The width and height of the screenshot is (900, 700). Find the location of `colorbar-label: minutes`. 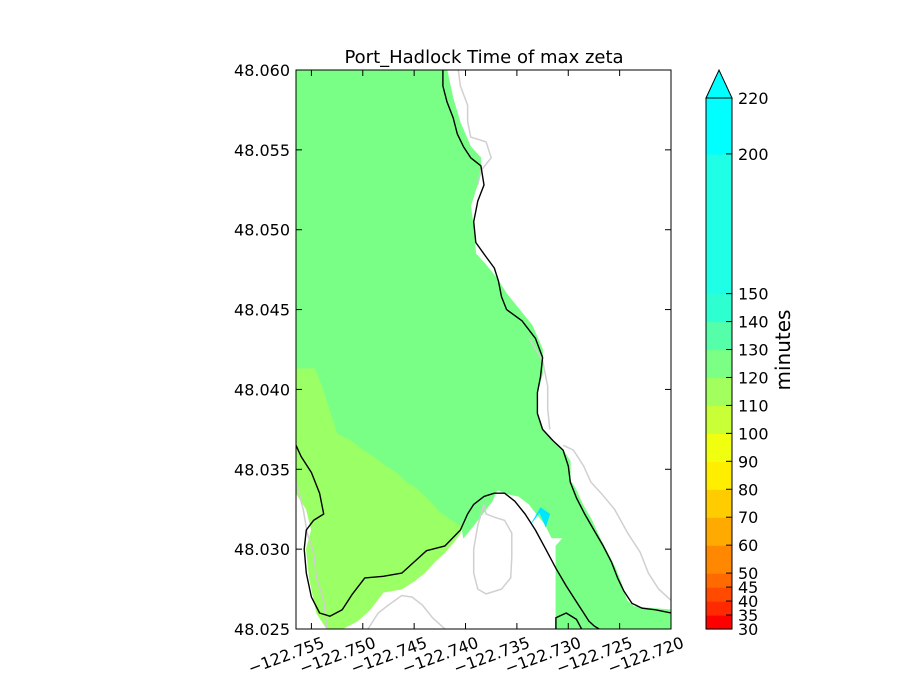

colorbar-label: minutes is located at coordinates (783, 350).